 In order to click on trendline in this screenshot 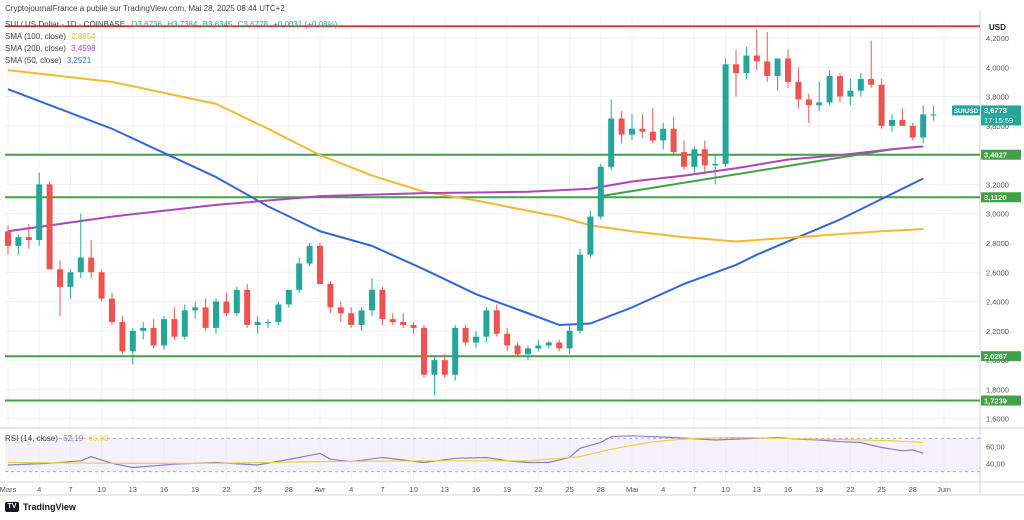, I will do `click(746, 173)`.